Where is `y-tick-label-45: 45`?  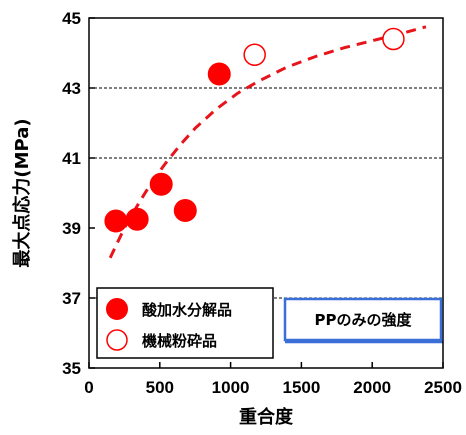 y-tick-label-45: 45 is located at coordinates (71, 18).